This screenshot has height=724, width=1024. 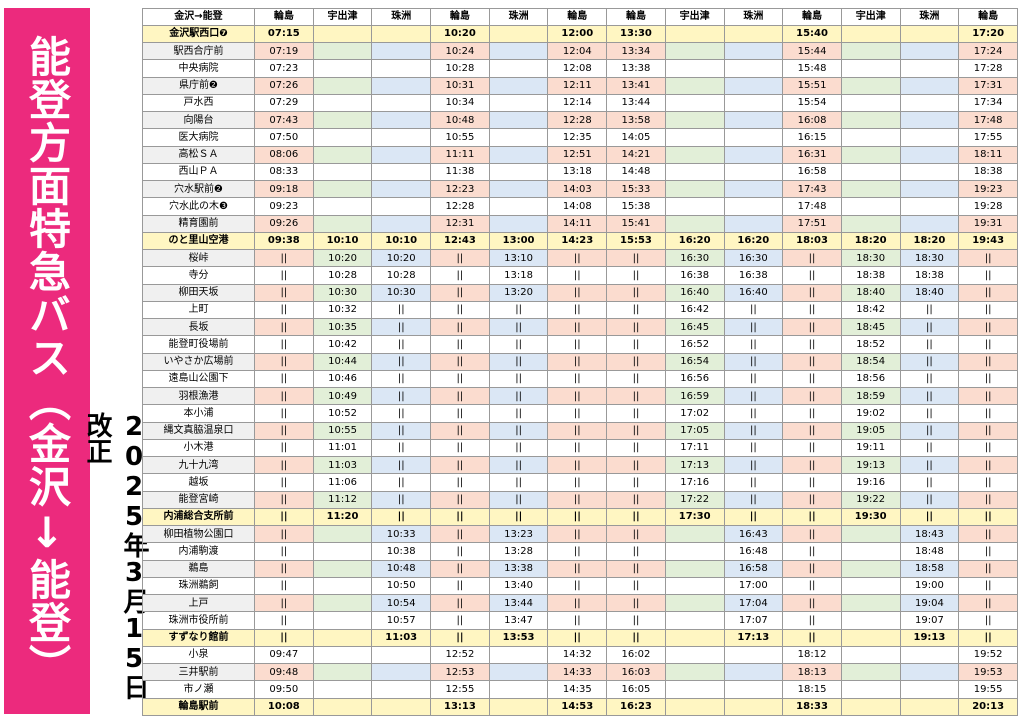 What do you see at coordinates (198, 103) in the screenshot?
I see `stop-name: 戸水西` at bounding box center [198, 103].